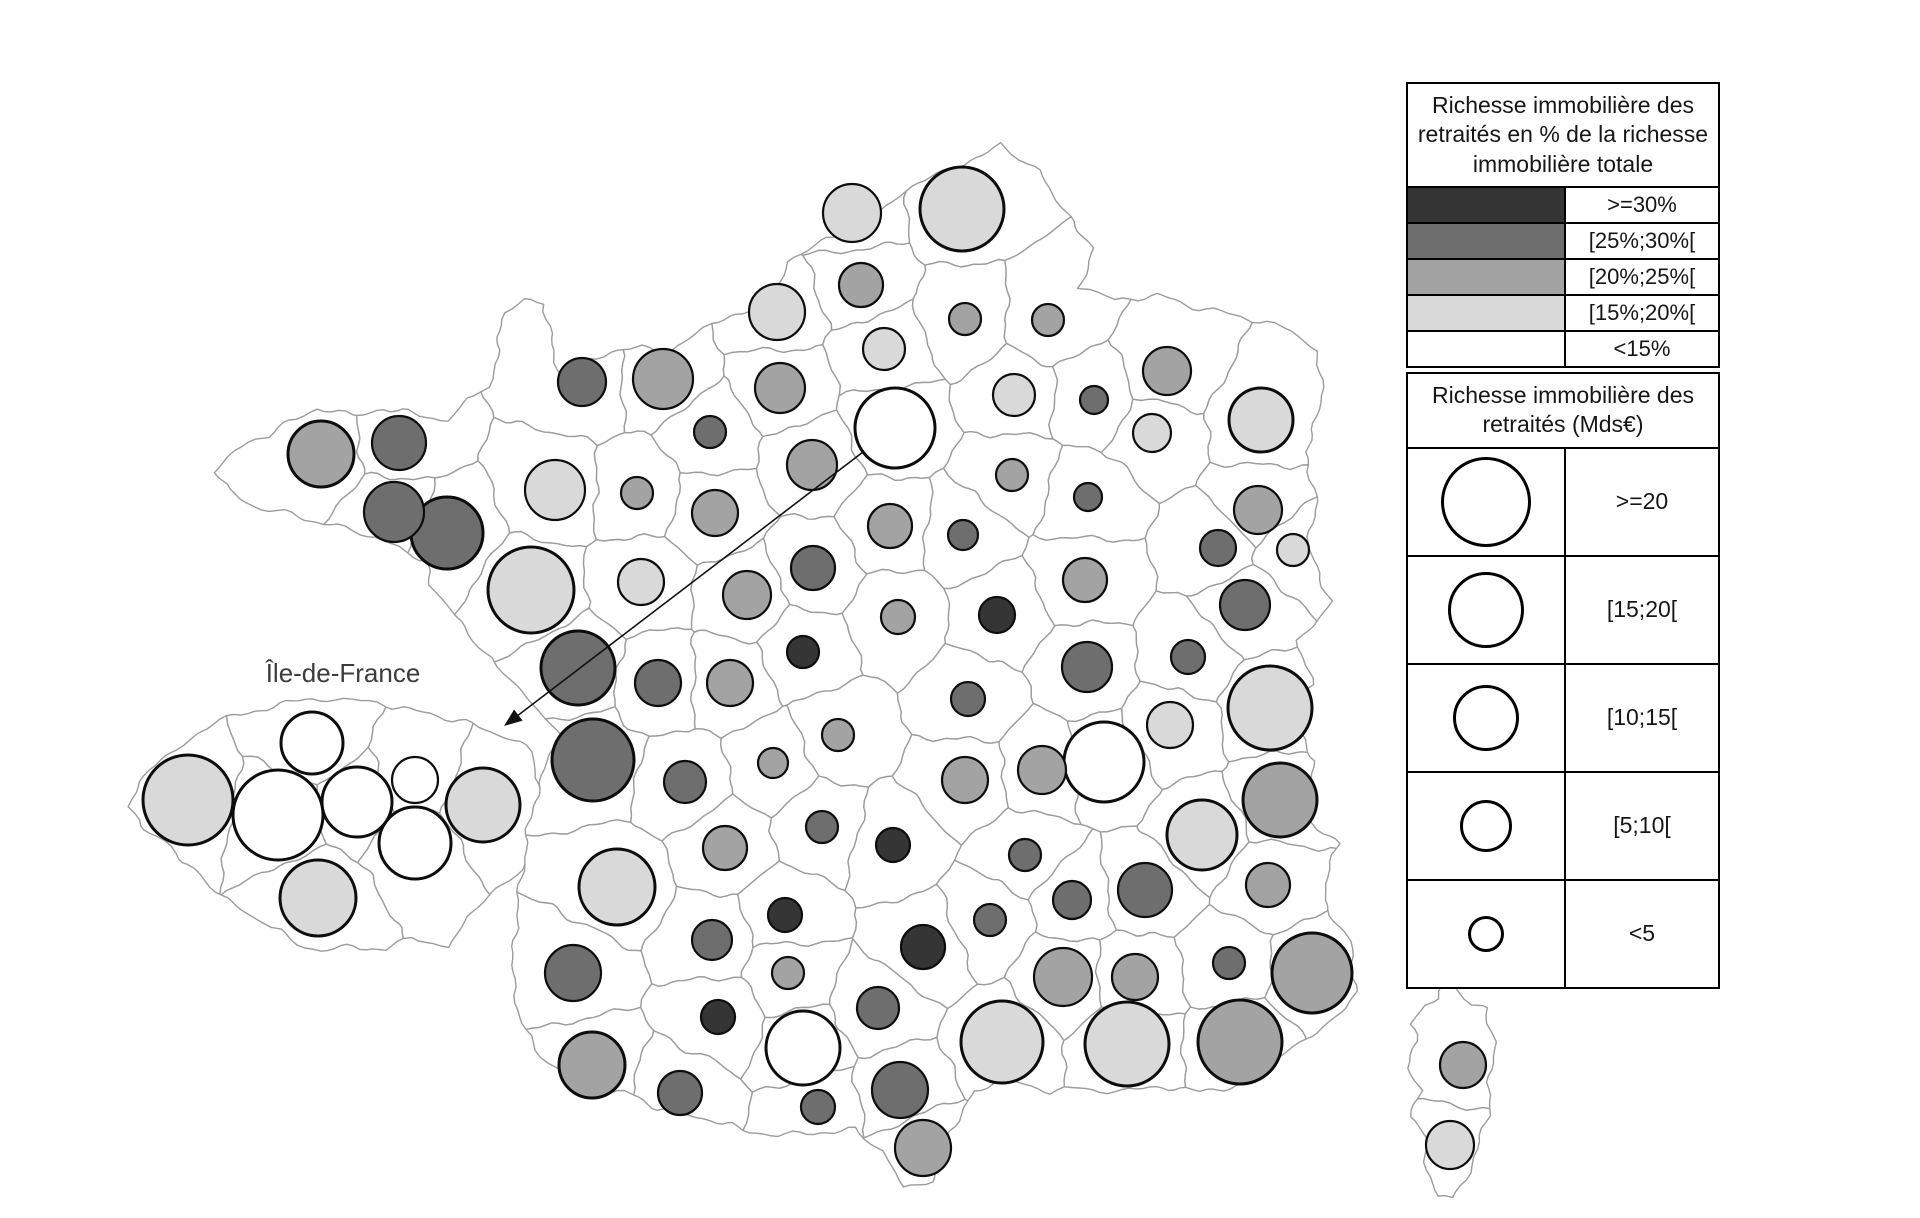 The width and height of the screenshot is (1920, 1218). Describe the element at coordinates (513, 717) in the screenshot. I see `inset-arrow-head` at that location.